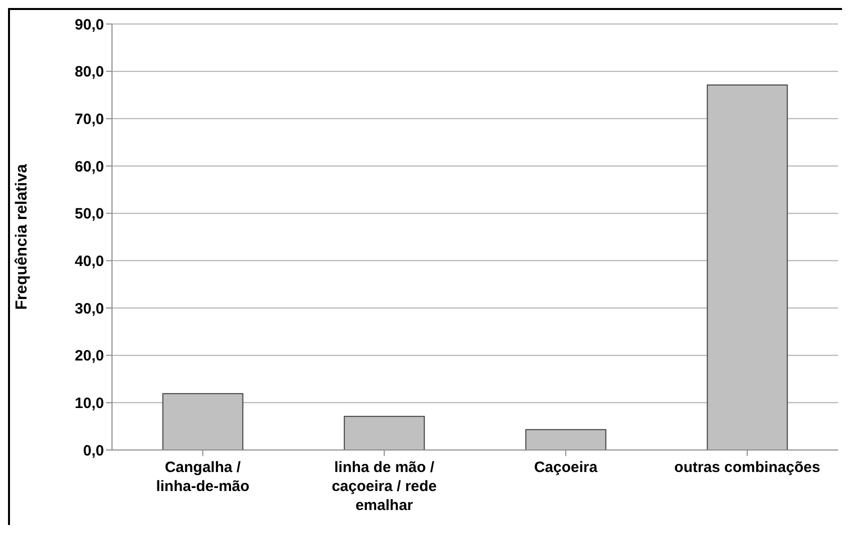  I want to click on y-axis-title: Frequência relativa, so click(22, 237).